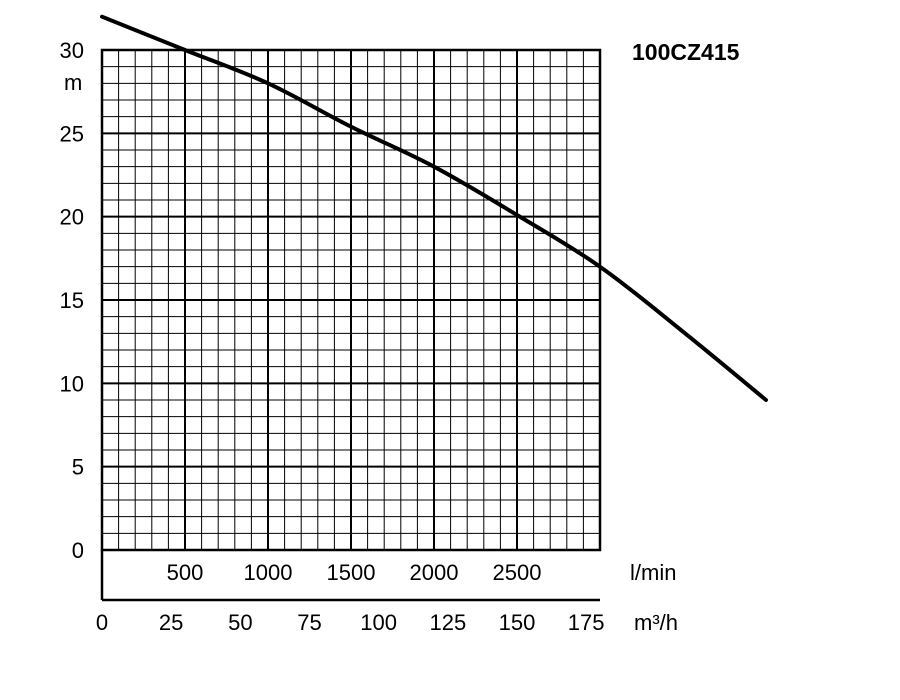 This screenshot has height=700, width=900. What do you see at coordinates (72, 133) in the screenshot?
I see `y-tick-label: 25` at bounding box center [72, 133].